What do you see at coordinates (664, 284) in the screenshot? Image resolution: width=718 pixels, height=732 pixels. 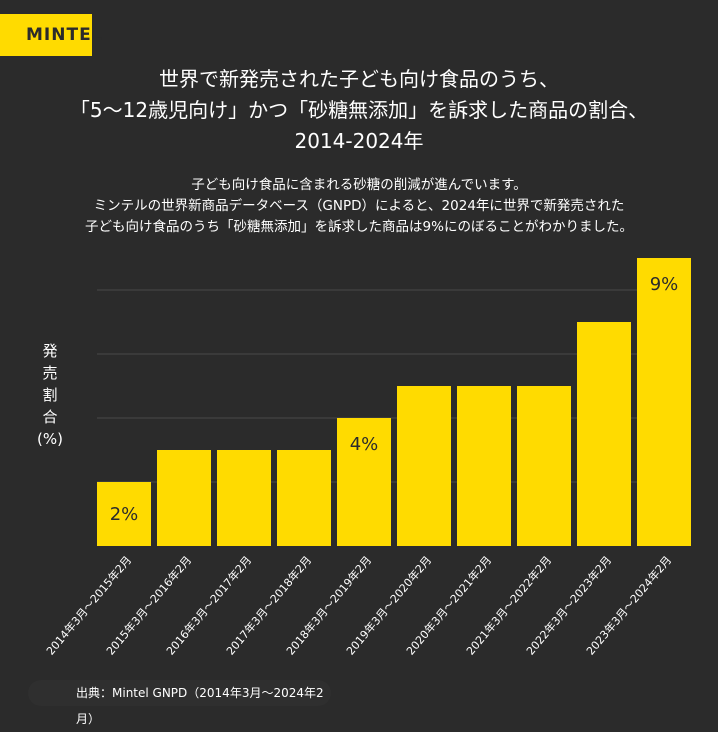 I see `data-label: 9%` at bounding box center [664, 284].